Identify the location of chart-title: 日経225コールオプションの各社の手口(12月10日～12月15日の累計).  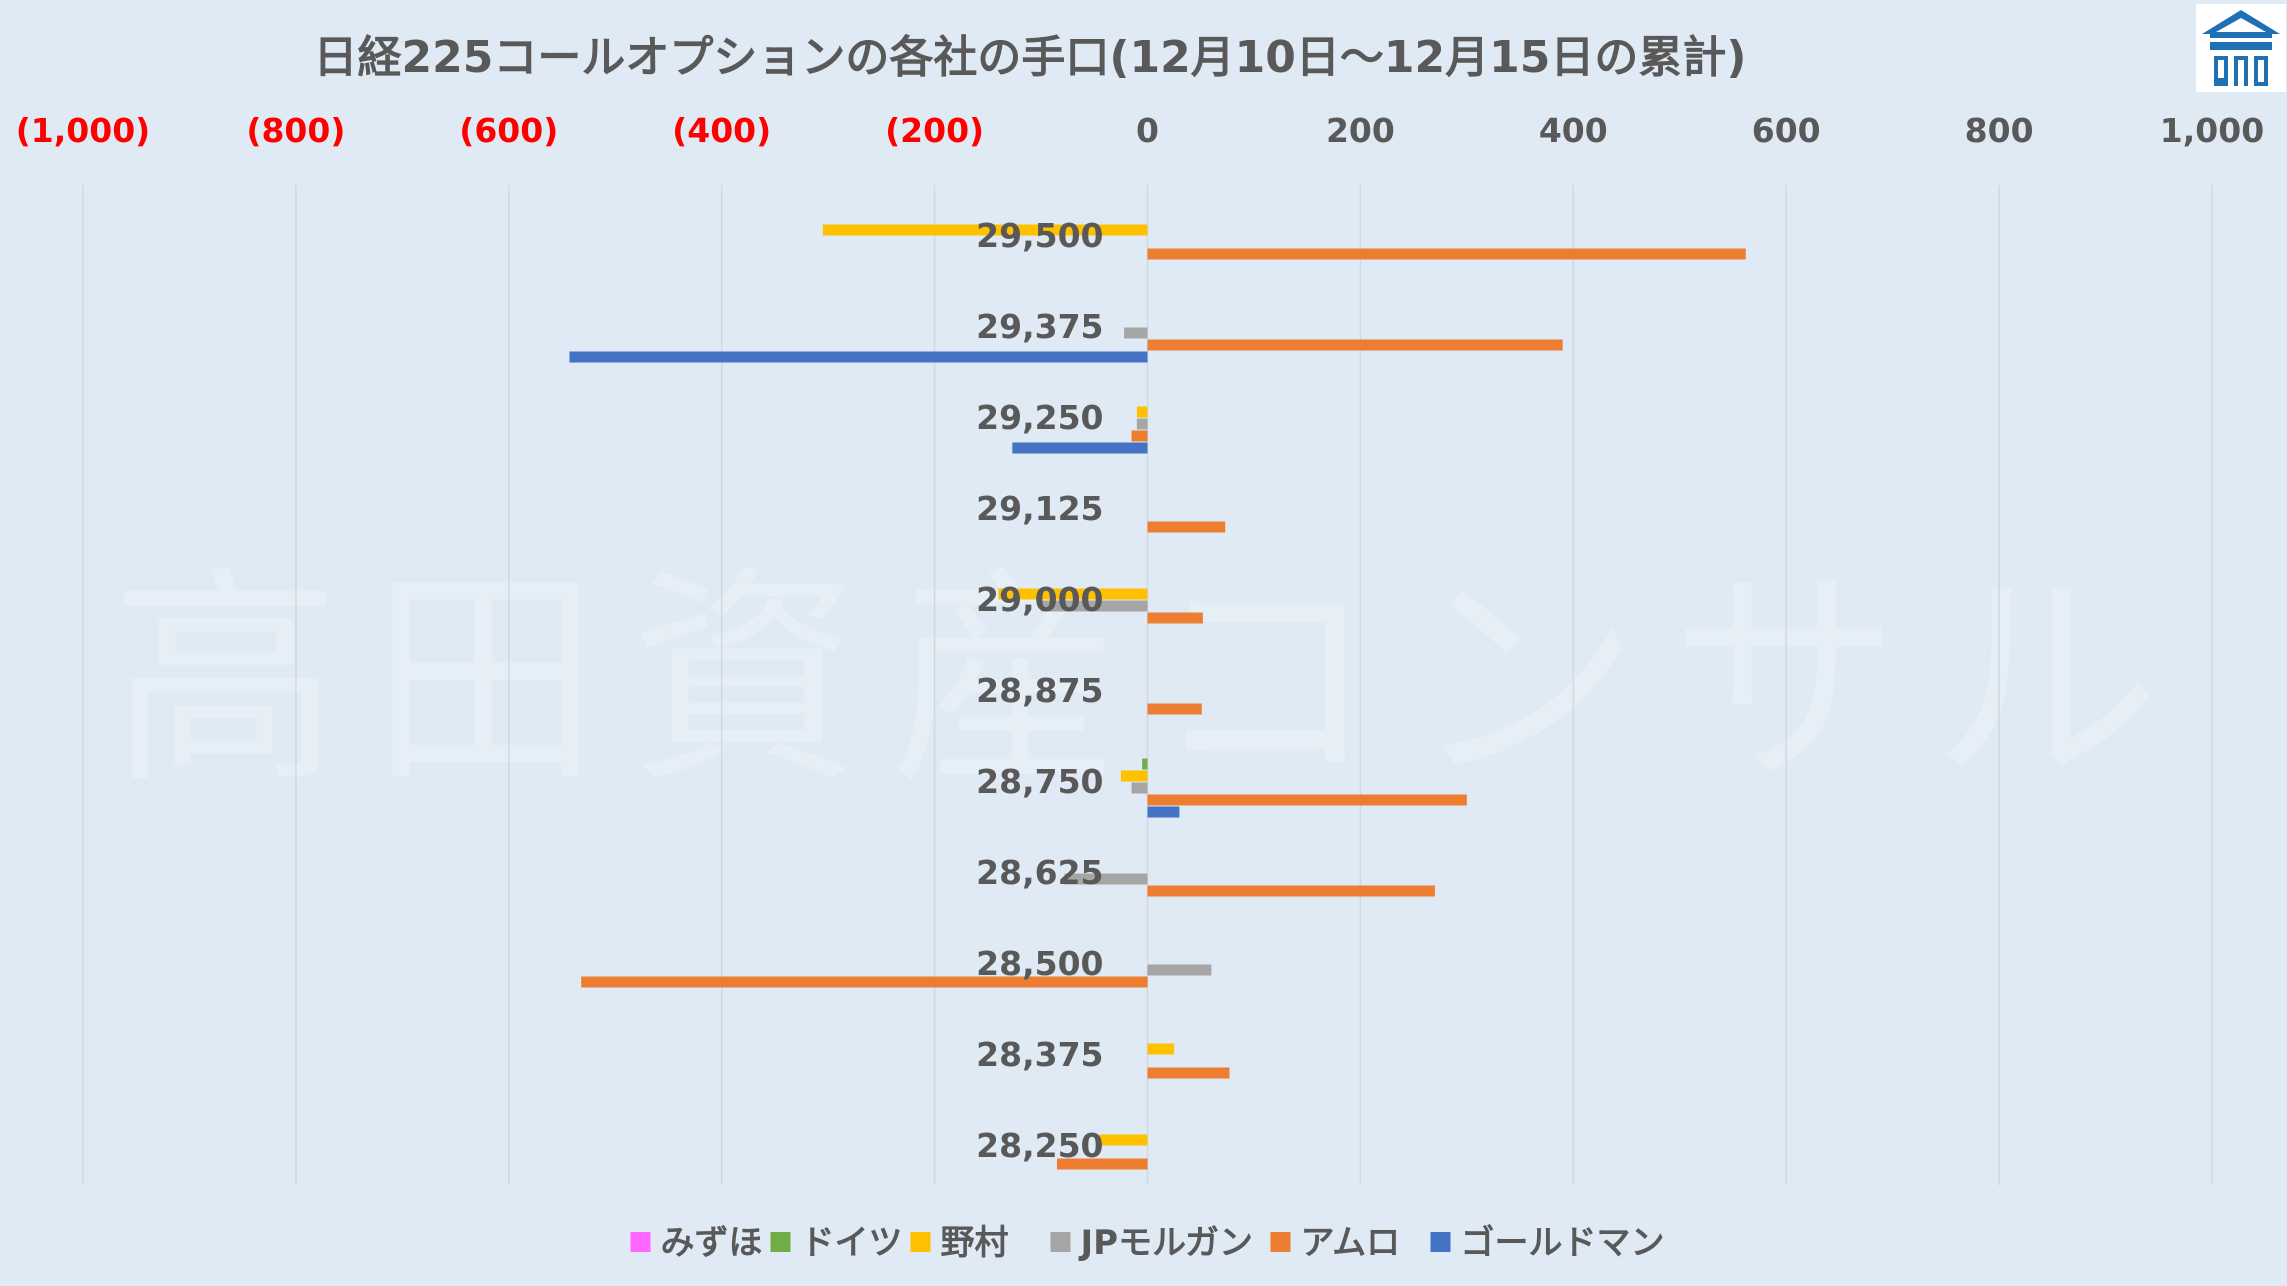
(1030, 57).